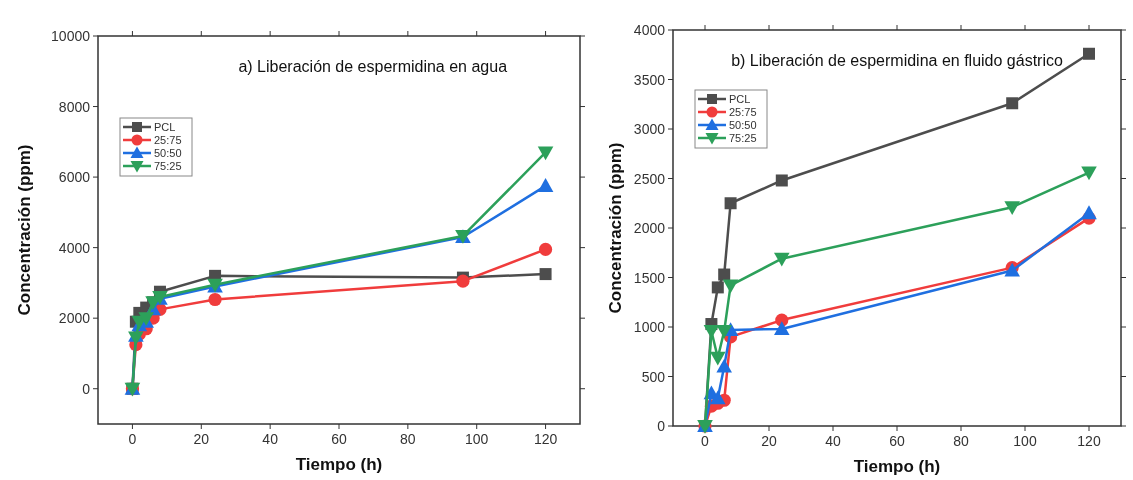 Image resolution: width=1133 pixels, height=480 pixels. I want to click on text: b) Liberación de espermidina en fluido gástrico, so click(897, 60).